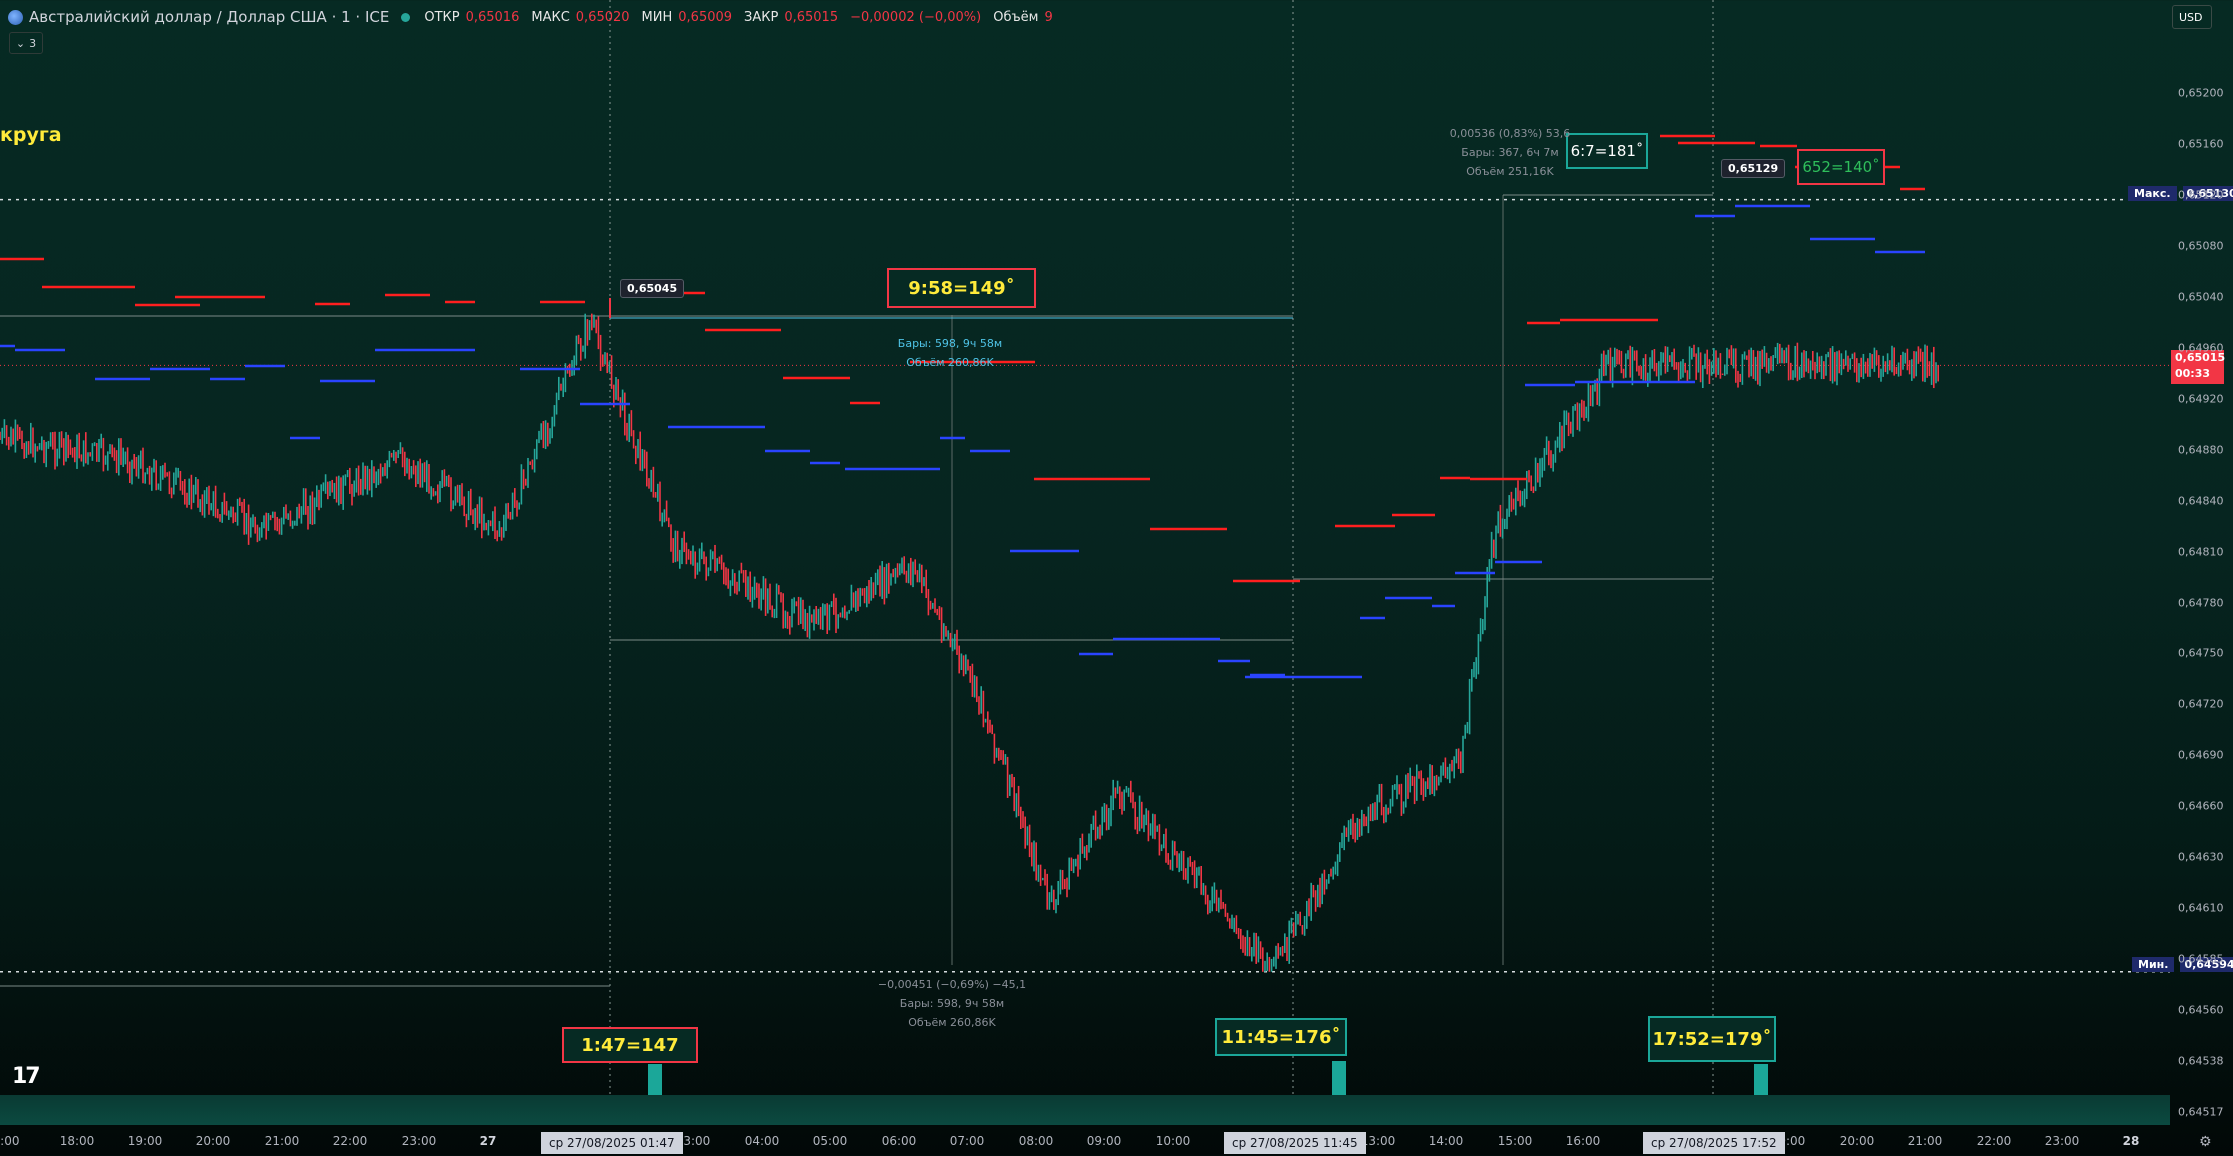  Describe the element at coordinates (492, 17) in the screenshot. I see `open-value: 0,65016` at that location.